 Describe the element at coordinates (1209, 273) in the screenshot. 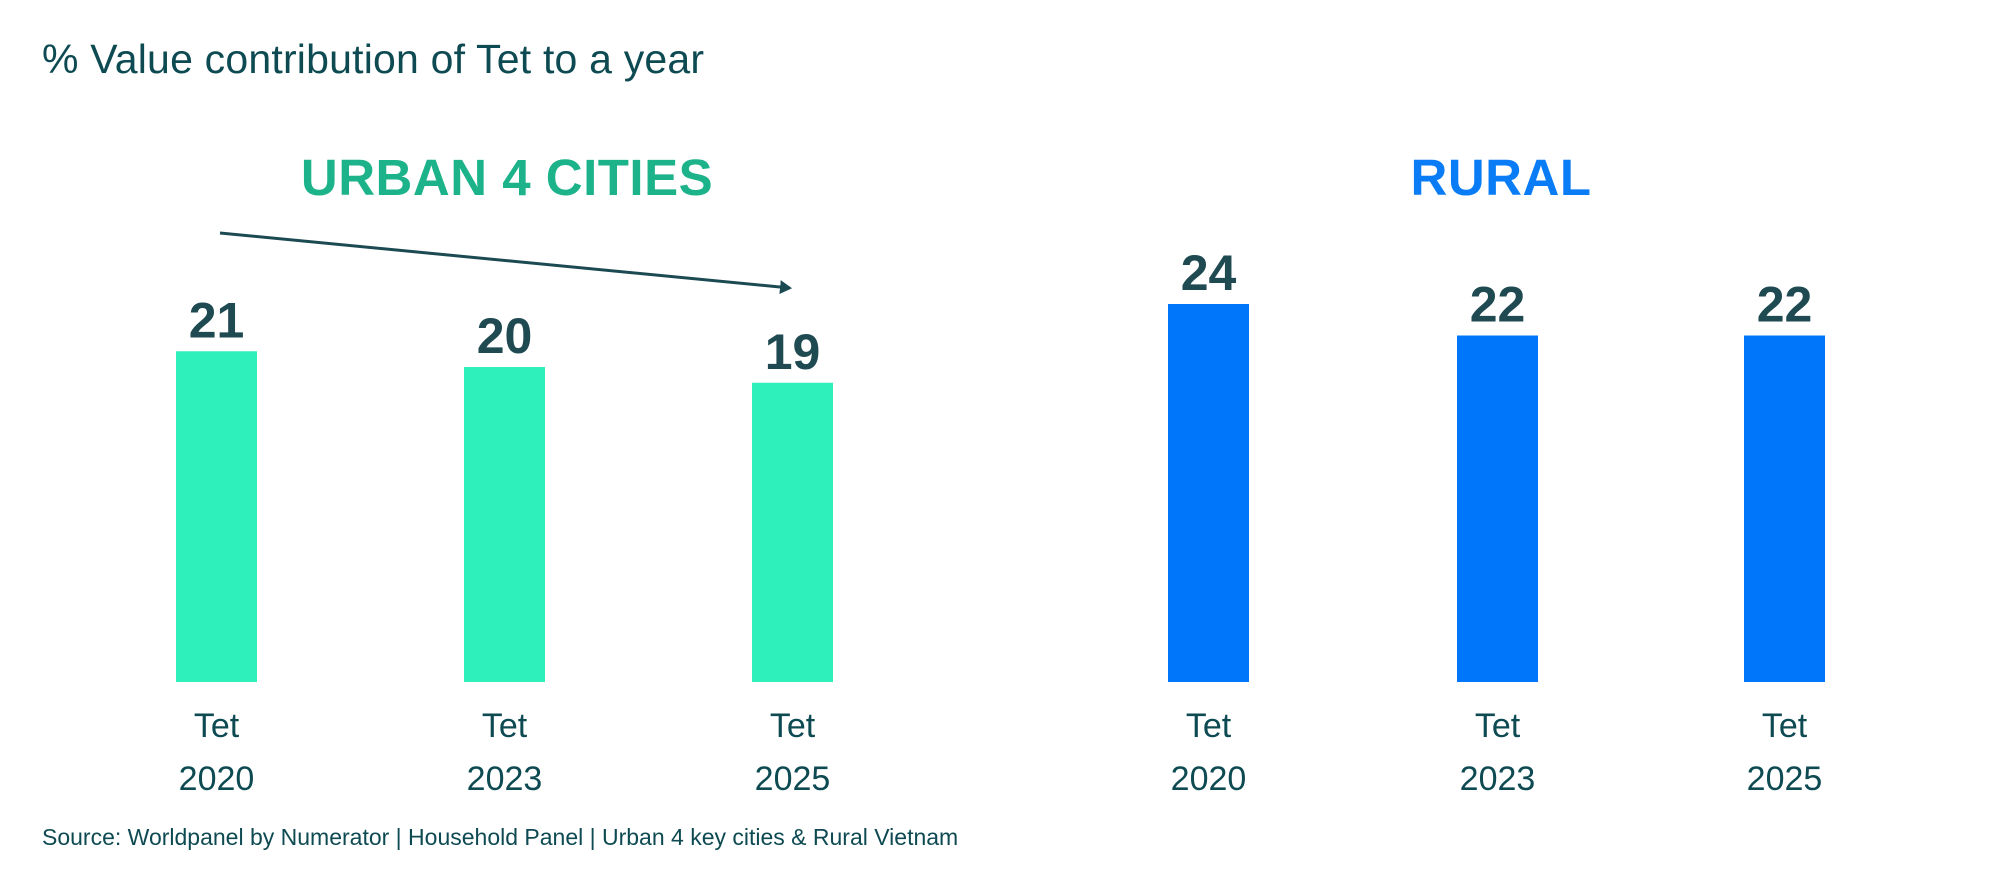

I see `value-label: 24` at that location.